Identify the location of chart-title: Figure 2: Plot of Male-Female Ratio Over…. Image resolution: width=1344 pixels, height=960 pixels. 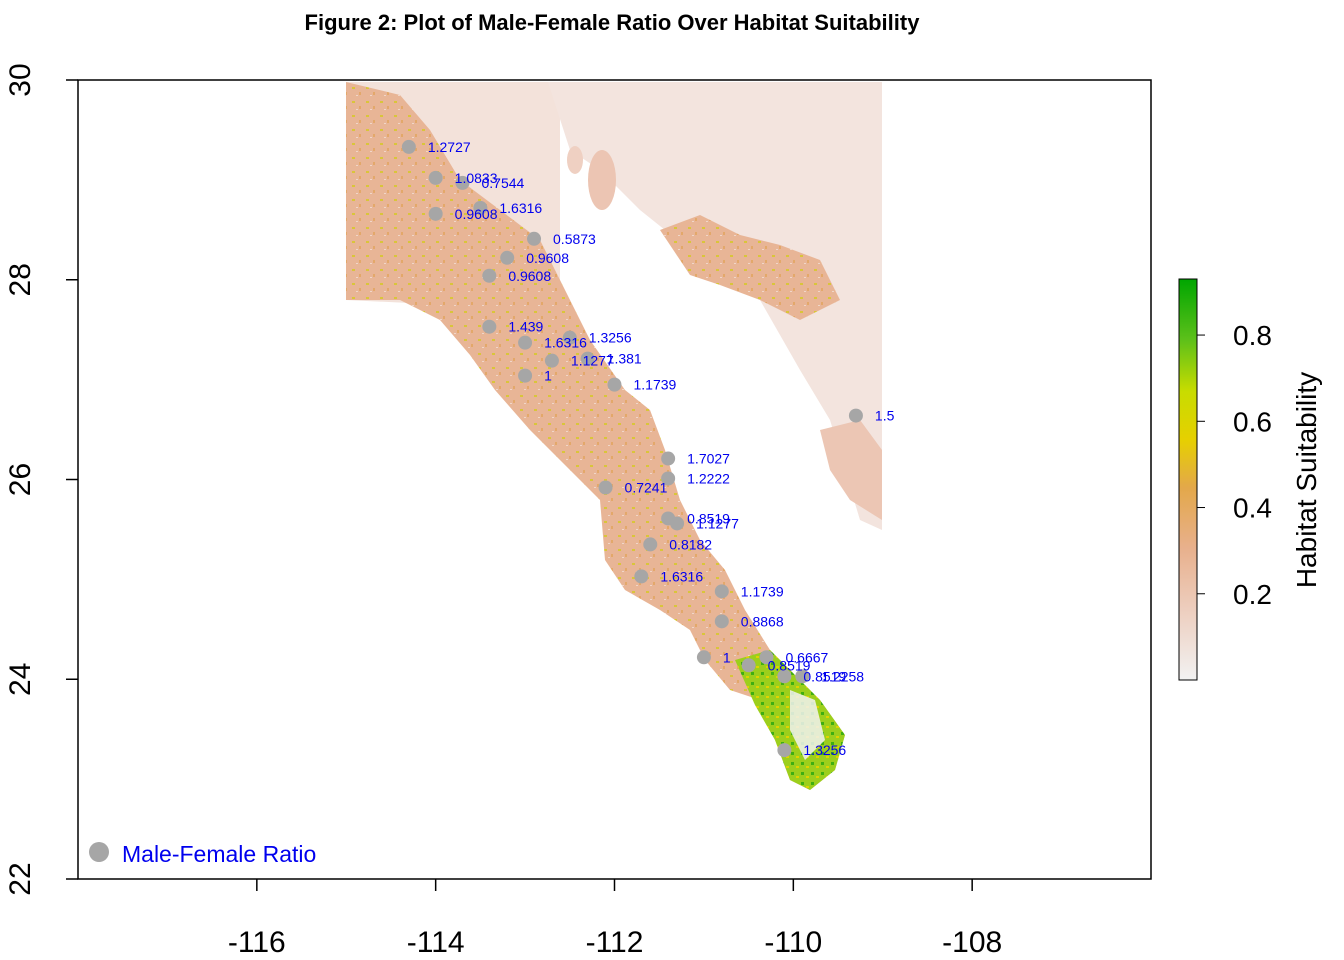
(613, 22).